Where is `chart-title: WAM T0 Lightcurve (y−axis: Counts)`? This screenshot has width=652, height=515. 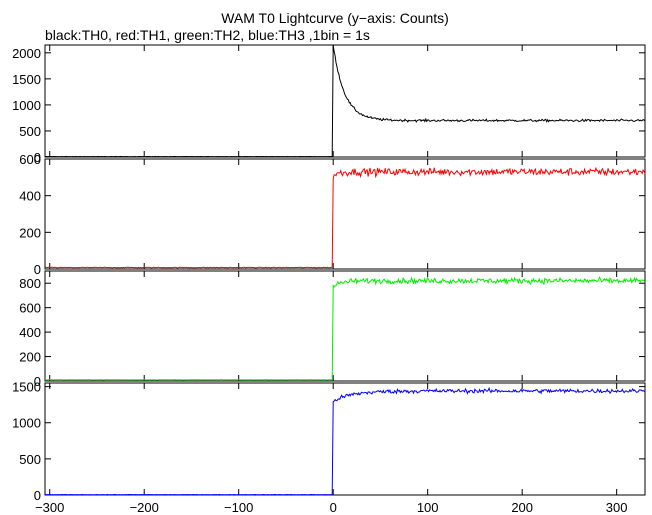 chart-title: WAM T0 Lightcurve (y−axis: Counts) is located at coordinates (335, 18).